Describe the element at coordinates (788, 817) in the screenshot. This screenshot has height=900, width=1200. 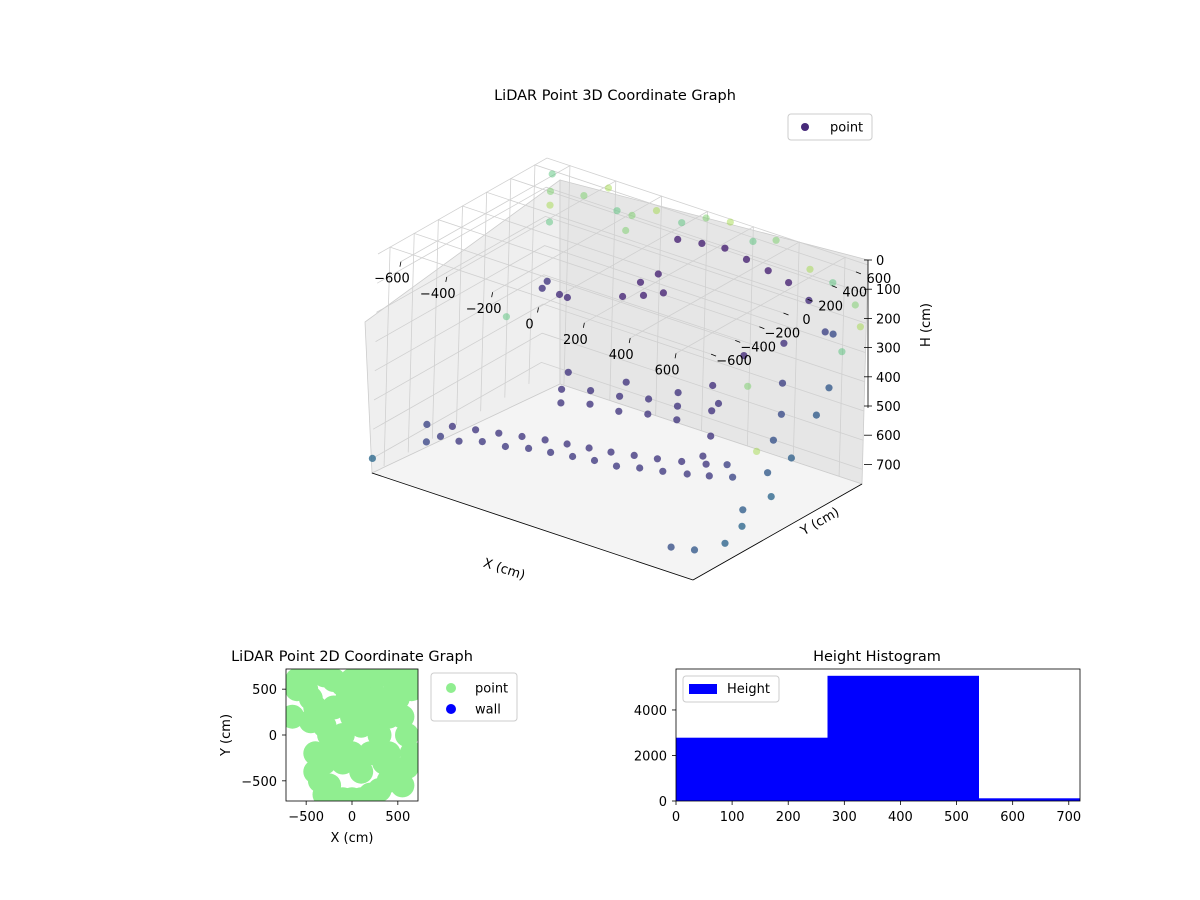
I see `histogram-x-tick-label: 200` at that location.